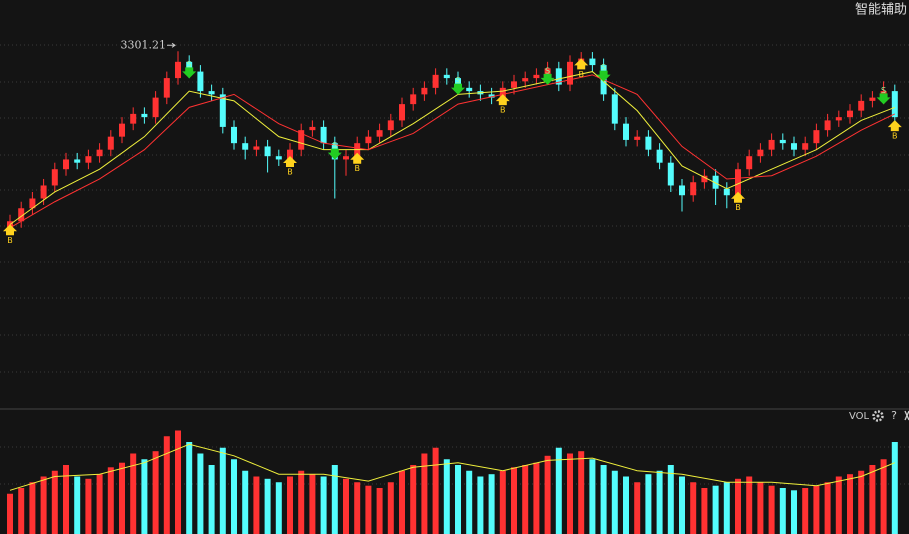 The height and width of the screenshot is (534, 909). What do you see at coordinates (878, 416) in the screenshot?
I see `gear-icon` at bounding box center [878, 416].